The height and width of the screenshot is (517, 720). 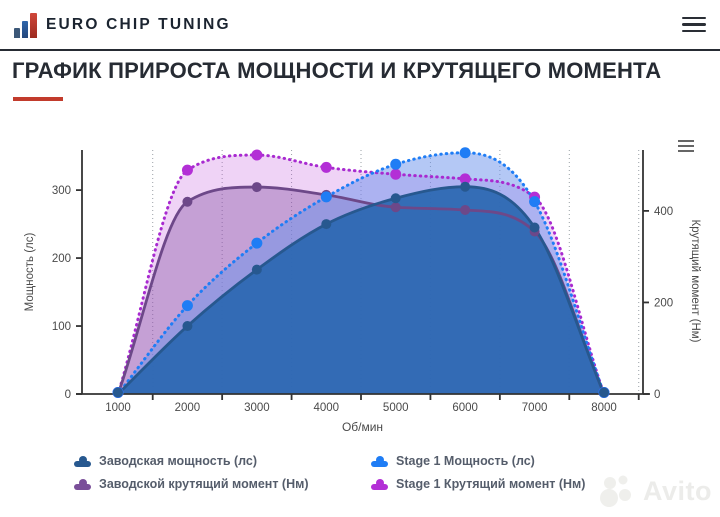 I want to click on x-axis-tick-label: 7000, so click(x=535, y=408).